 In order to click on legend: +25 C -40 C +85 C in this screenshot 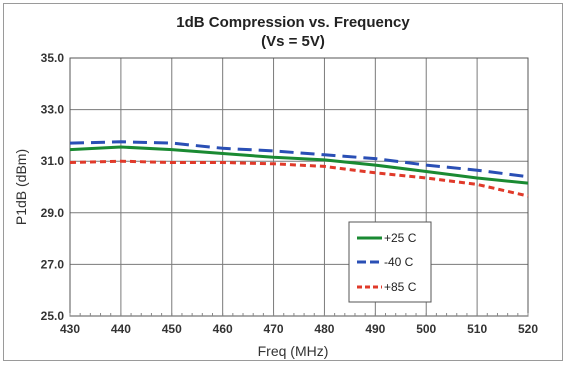, I will do `click(390, 262)`.